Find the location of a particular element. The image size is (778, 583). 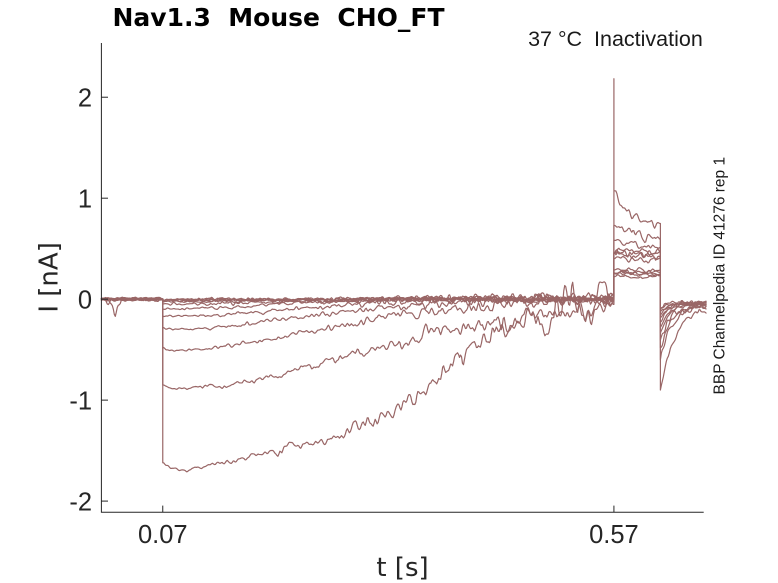

y-tick-label: -1 is located at coordinates (80, 401).